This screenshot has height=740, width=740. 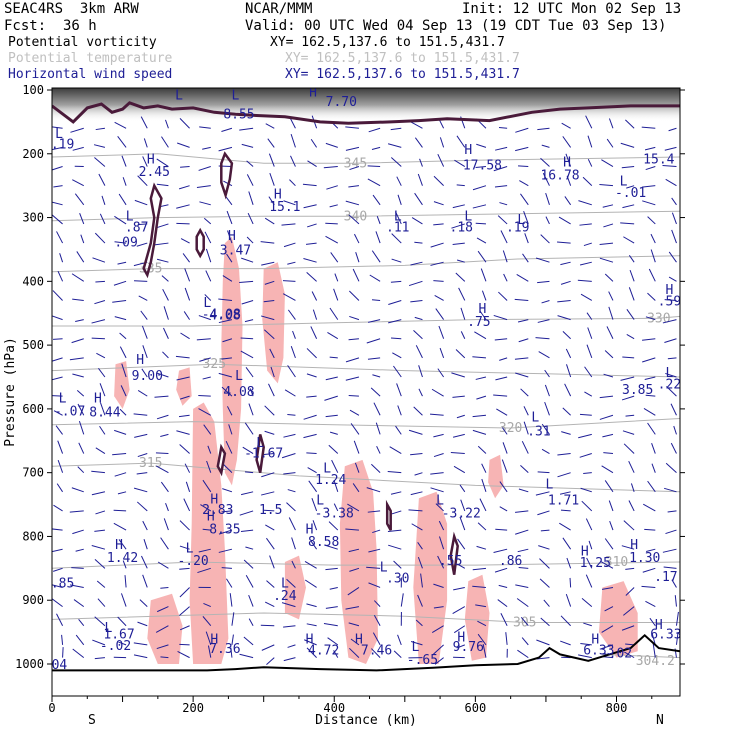 What do you see at coordinates (355, 163) in the screenshot?
I see `theta-contour-label: 345` at bounding box center [355, 163].